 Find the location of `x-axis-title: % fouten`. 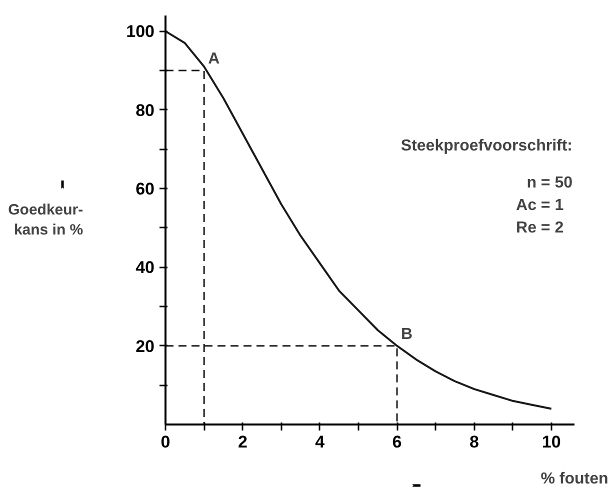

x-axis-title: % fouten is located at coordinates (574, 479).